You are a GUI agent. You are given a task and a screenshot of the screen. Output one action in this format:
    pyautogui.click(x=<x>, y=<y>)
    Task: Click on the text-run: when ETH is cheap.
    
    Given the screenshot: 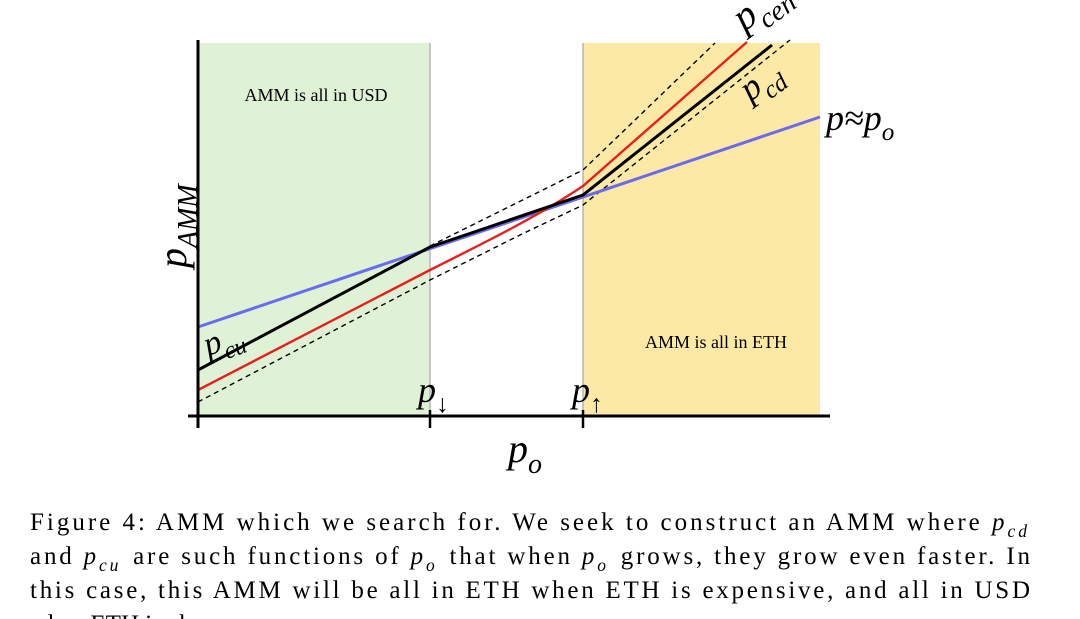 What is the action you would take?
    pyautogui.click(x=131, y=615)
    